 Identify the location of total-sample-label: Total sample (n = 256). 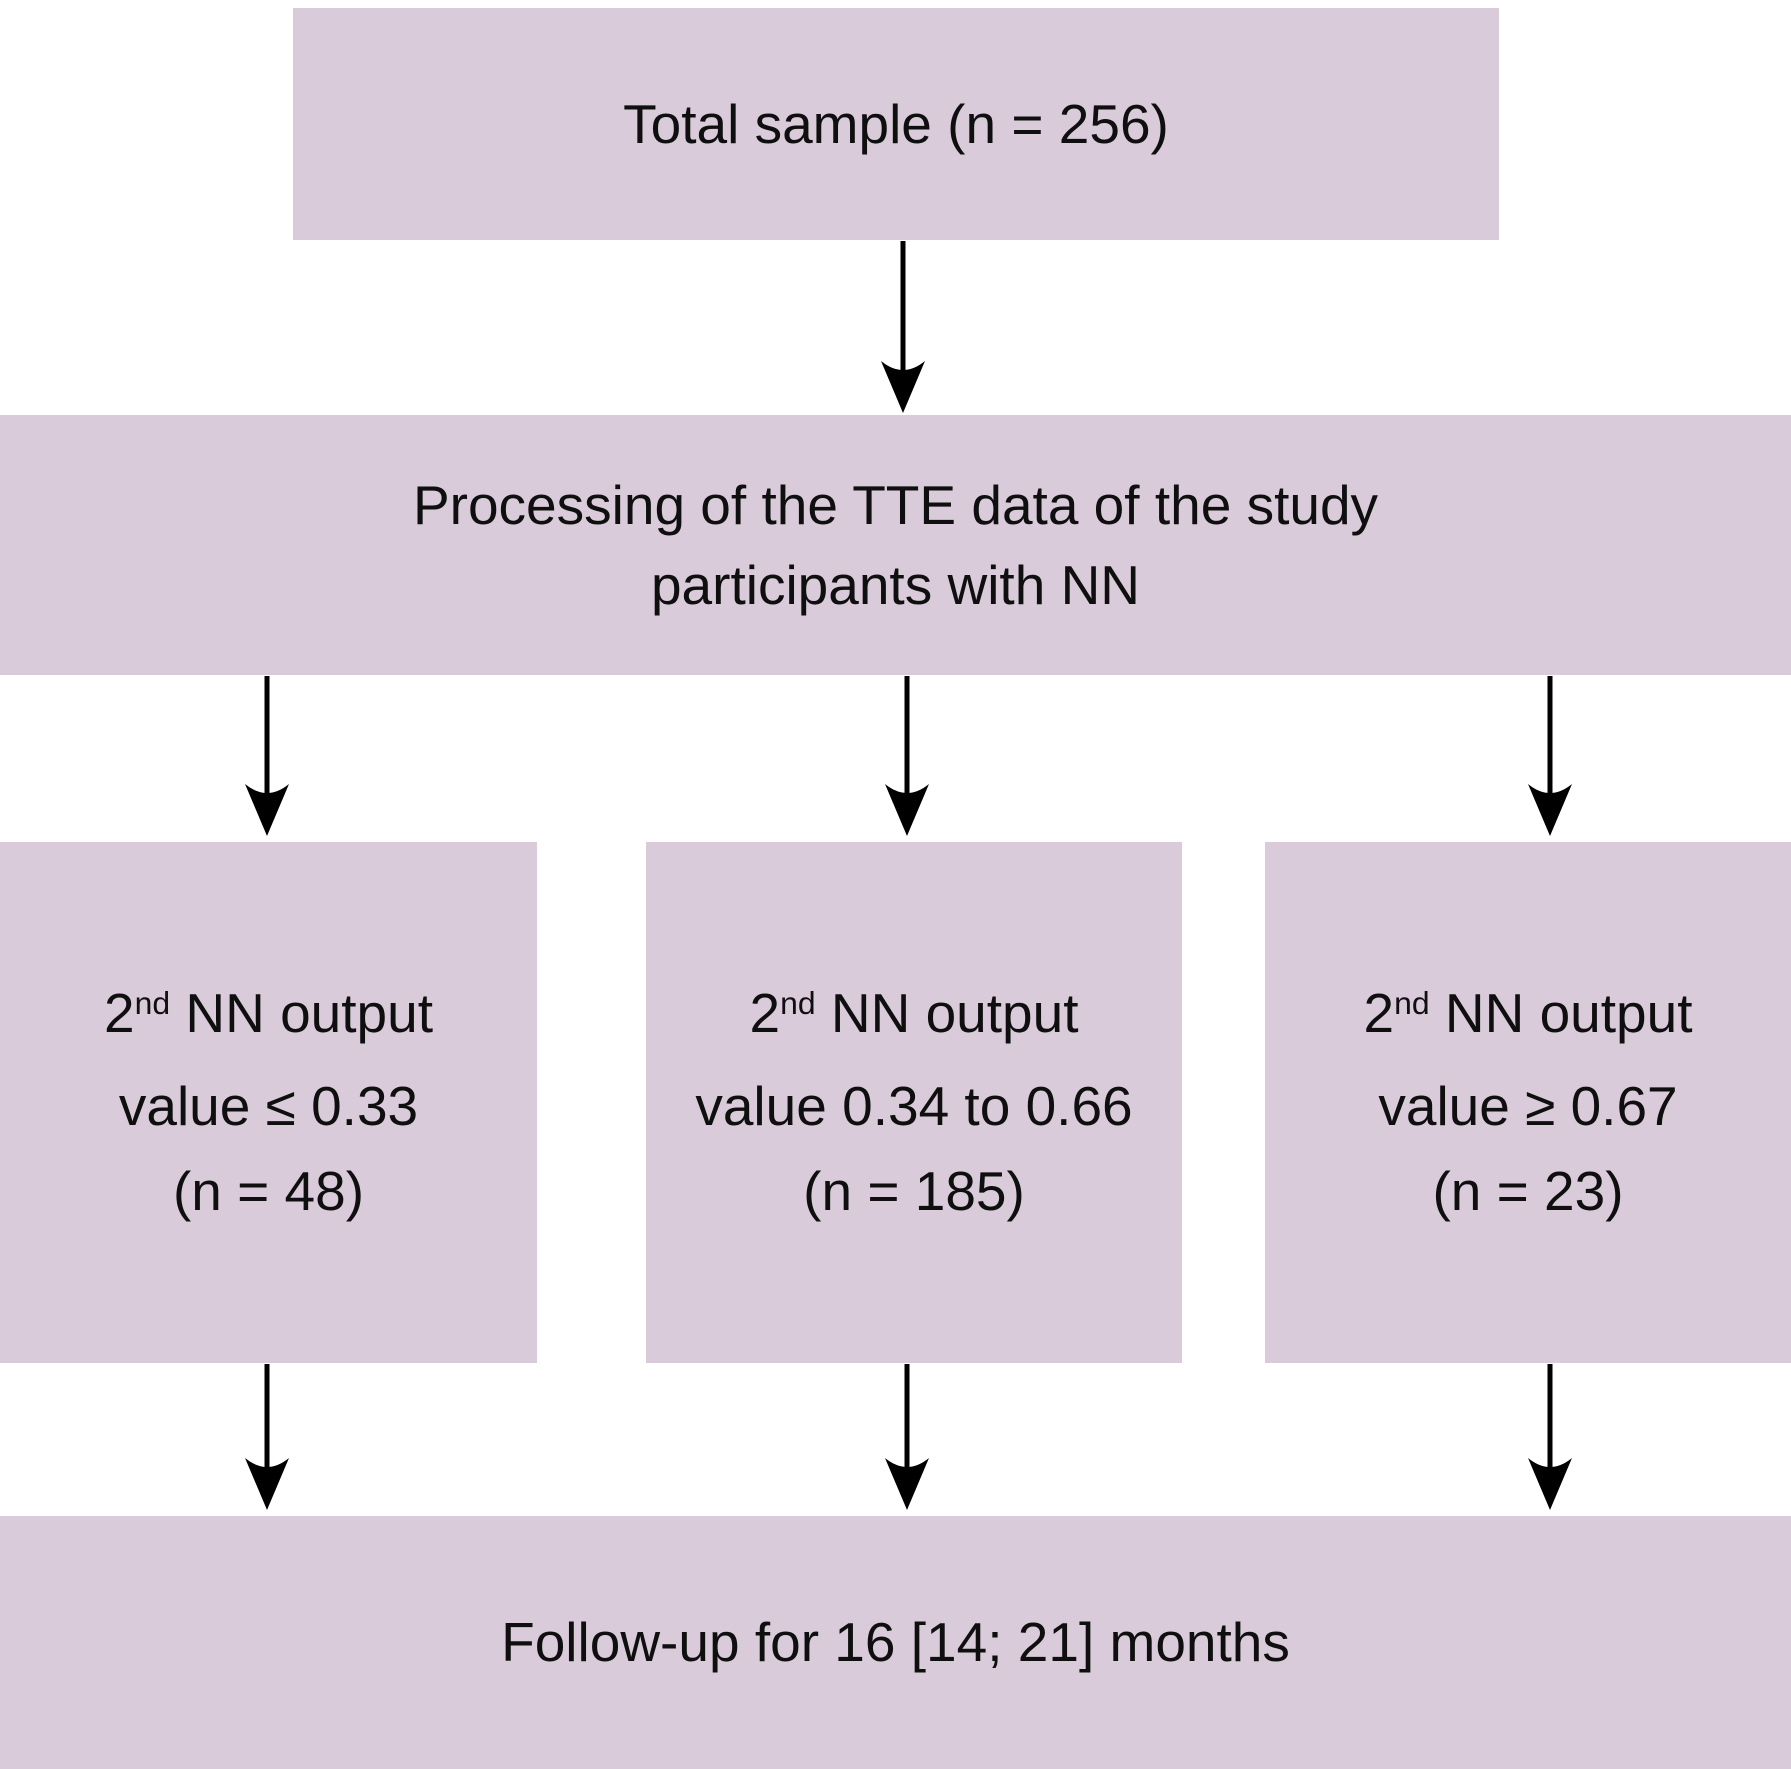
(896, 123).